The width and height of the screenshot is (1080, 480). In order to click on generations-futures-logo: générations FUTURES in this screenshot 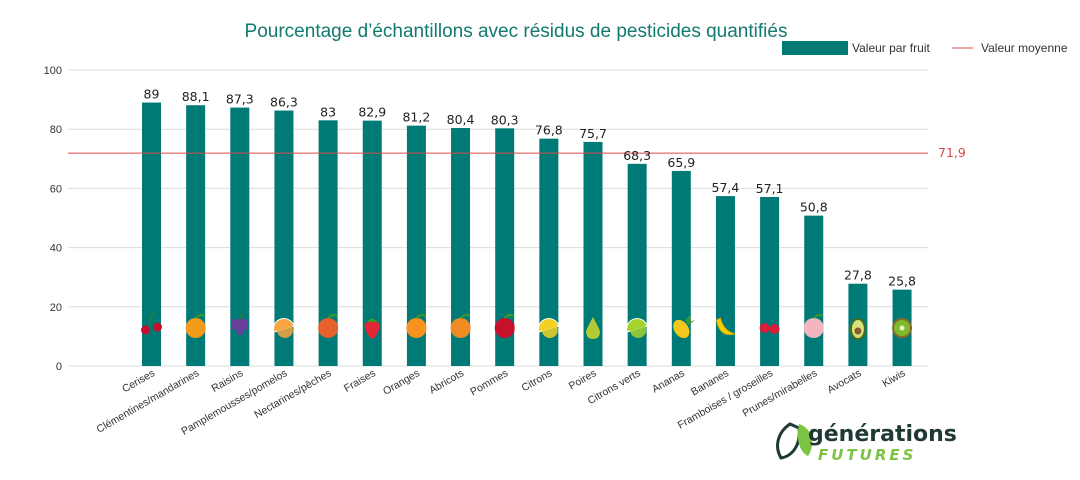, I will do `click(866, 443)`.